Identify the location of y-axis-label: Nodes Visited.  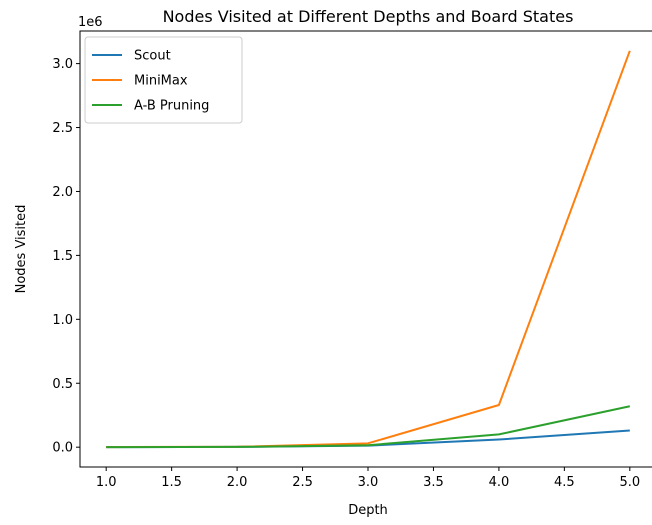
(21, 249).